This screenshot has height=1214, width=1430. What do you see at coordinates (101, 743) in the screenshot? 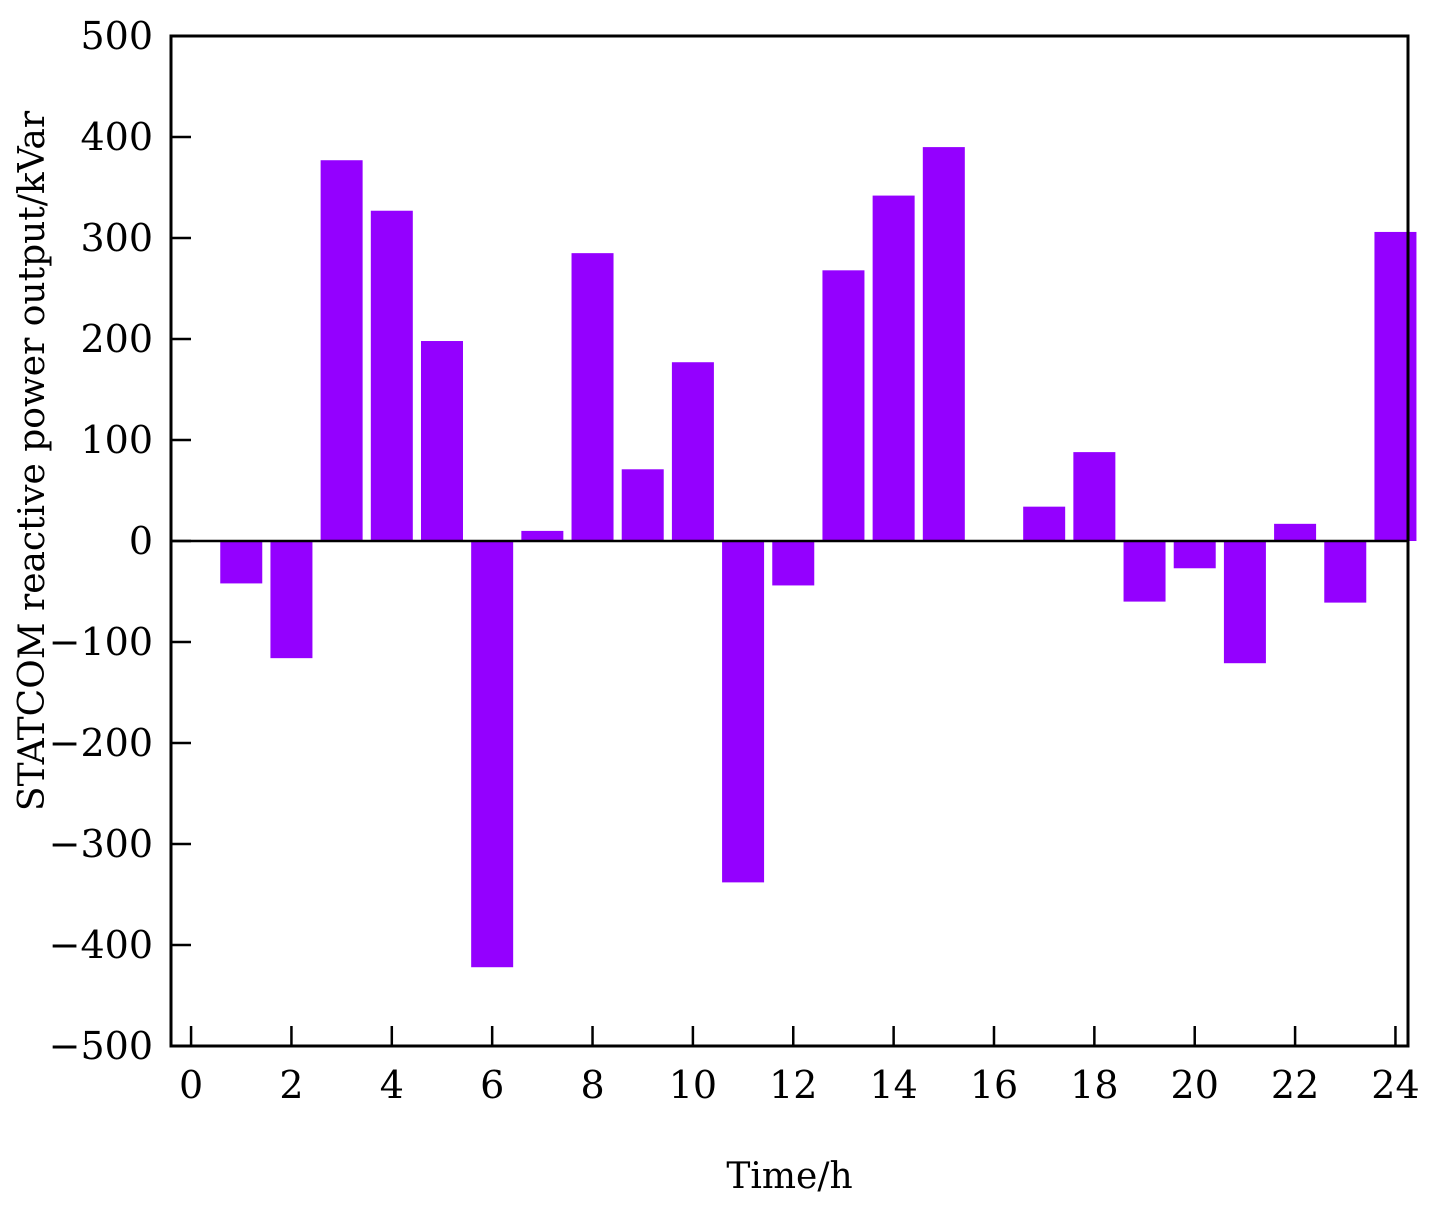
I see `y-tick-label--200: −200` at bounding box center [101, 743].